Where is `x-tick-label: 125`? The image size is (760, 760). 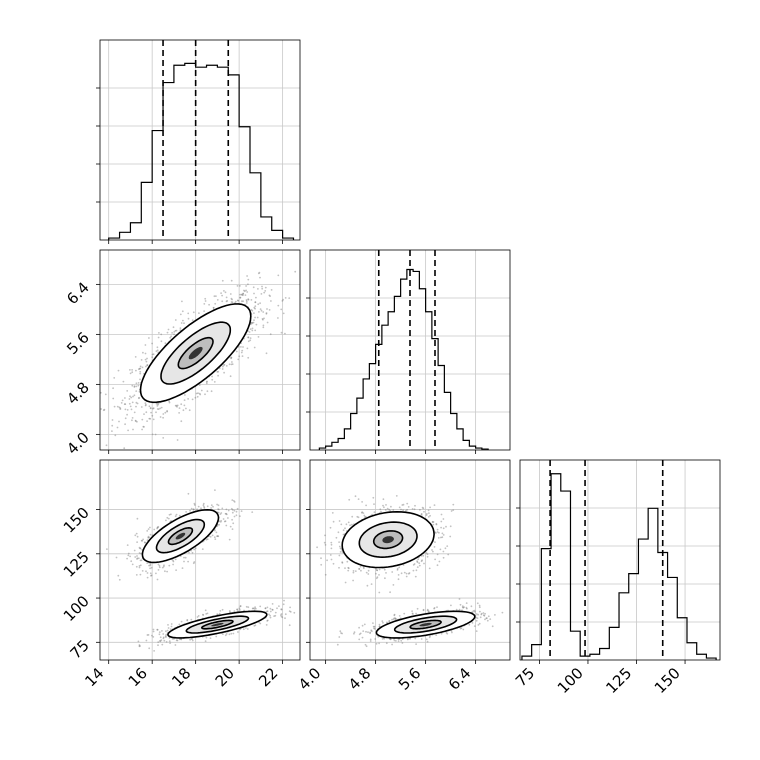 x-tick-label: 125 is located at coordinates (618, 680).